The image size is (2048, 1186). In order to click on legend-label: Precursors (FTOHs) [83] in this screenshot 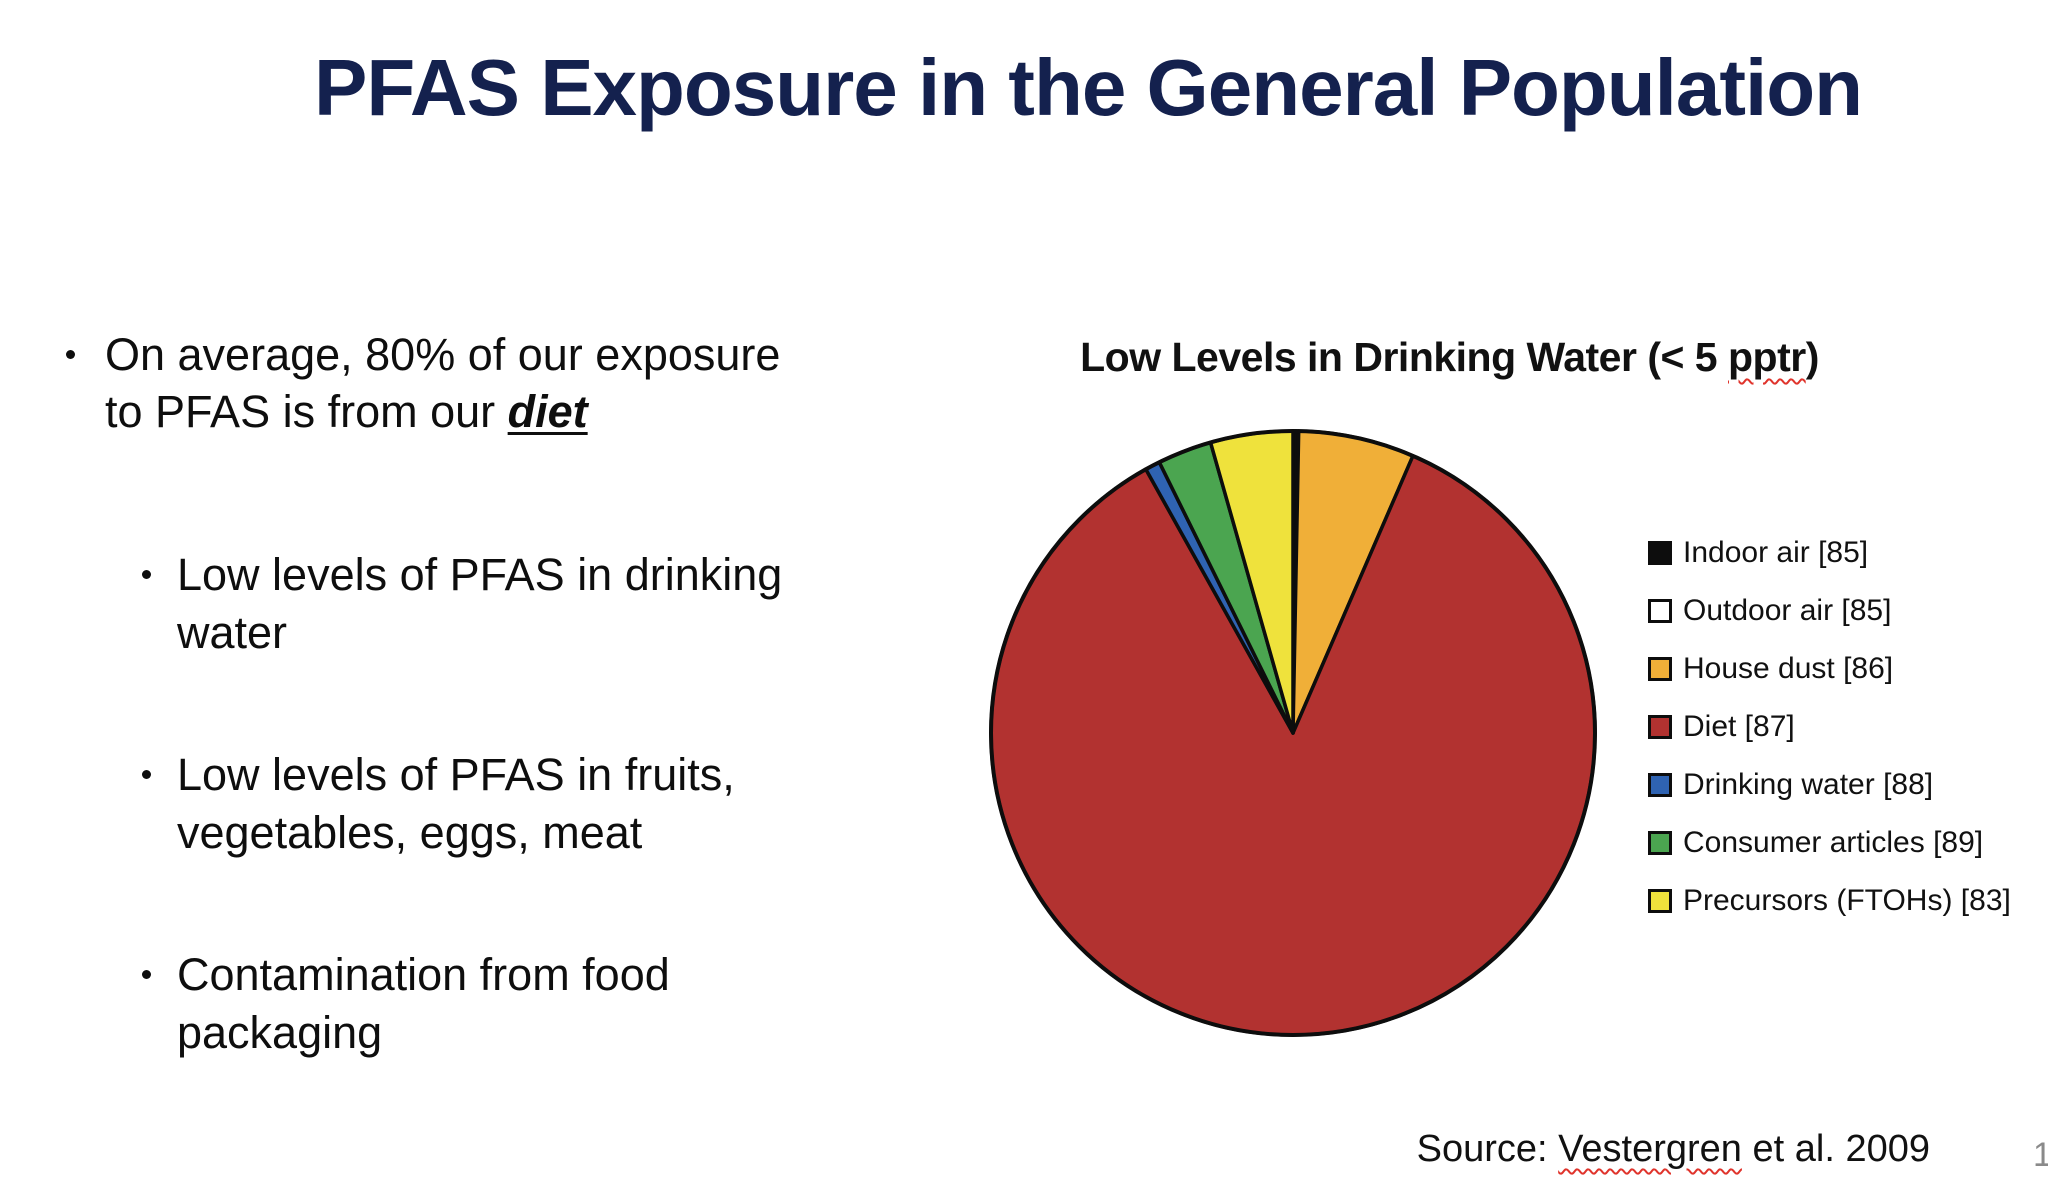, I will do `click(1847, 900)`.